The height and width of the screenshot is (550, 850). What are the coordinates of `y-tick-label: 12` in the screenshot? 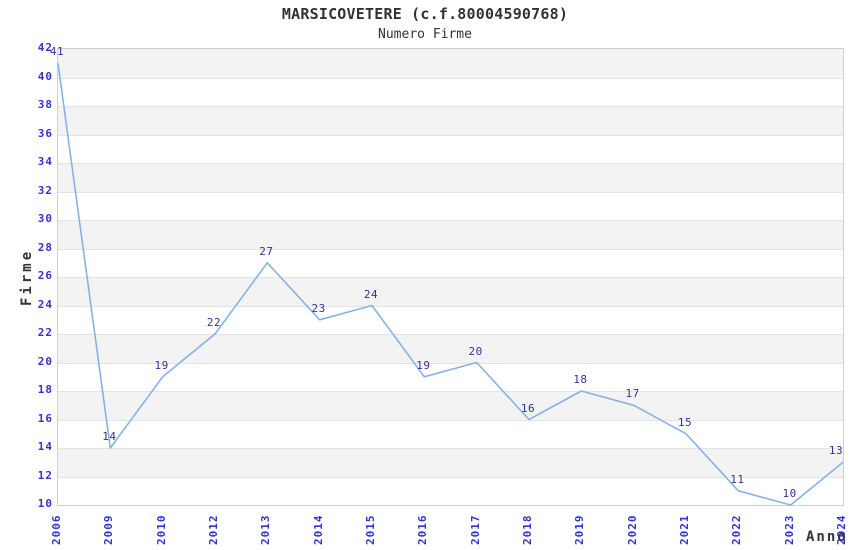 It's located at (45, 475).